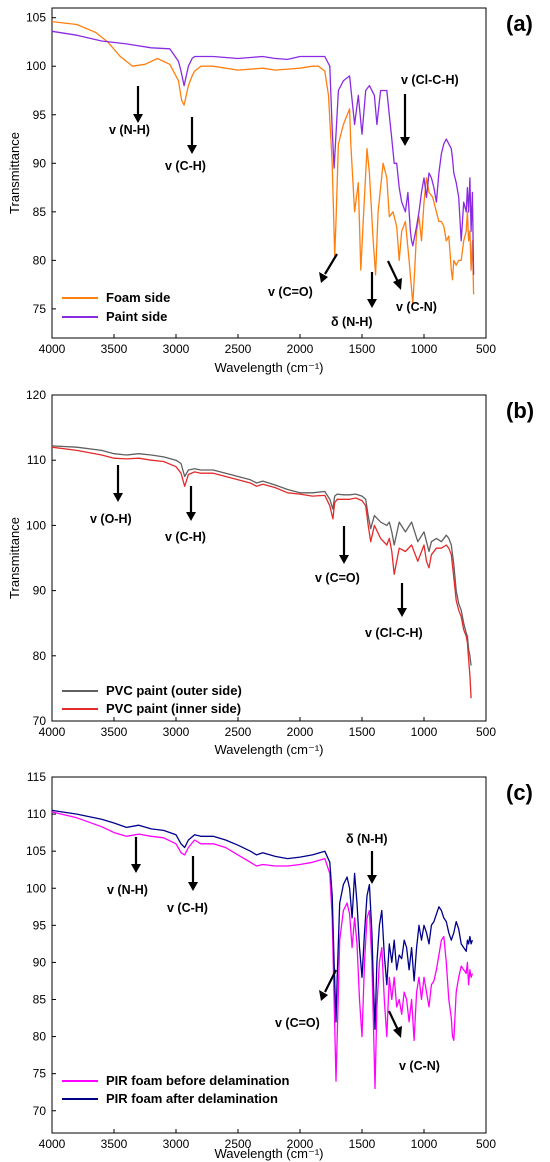 The width and height of the screenshot is (550, 1162). I want to click on legend-label-inner: PVC paint (inner side), so click(173, 708).